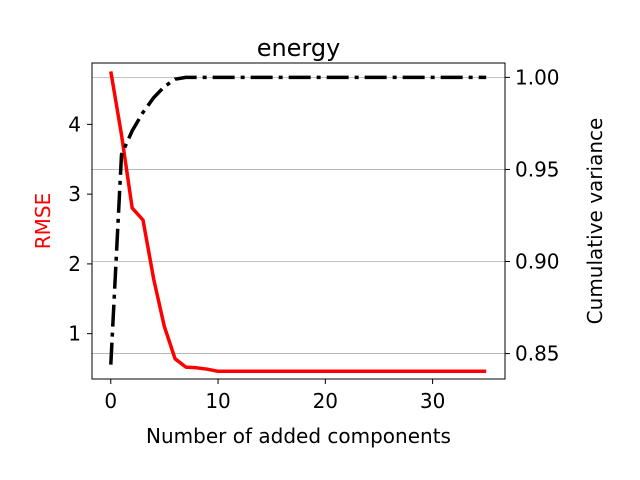 The height and width of the screenshot is (480, 640). I want to click on y-left-tick-label: 4, so click(74, 124).